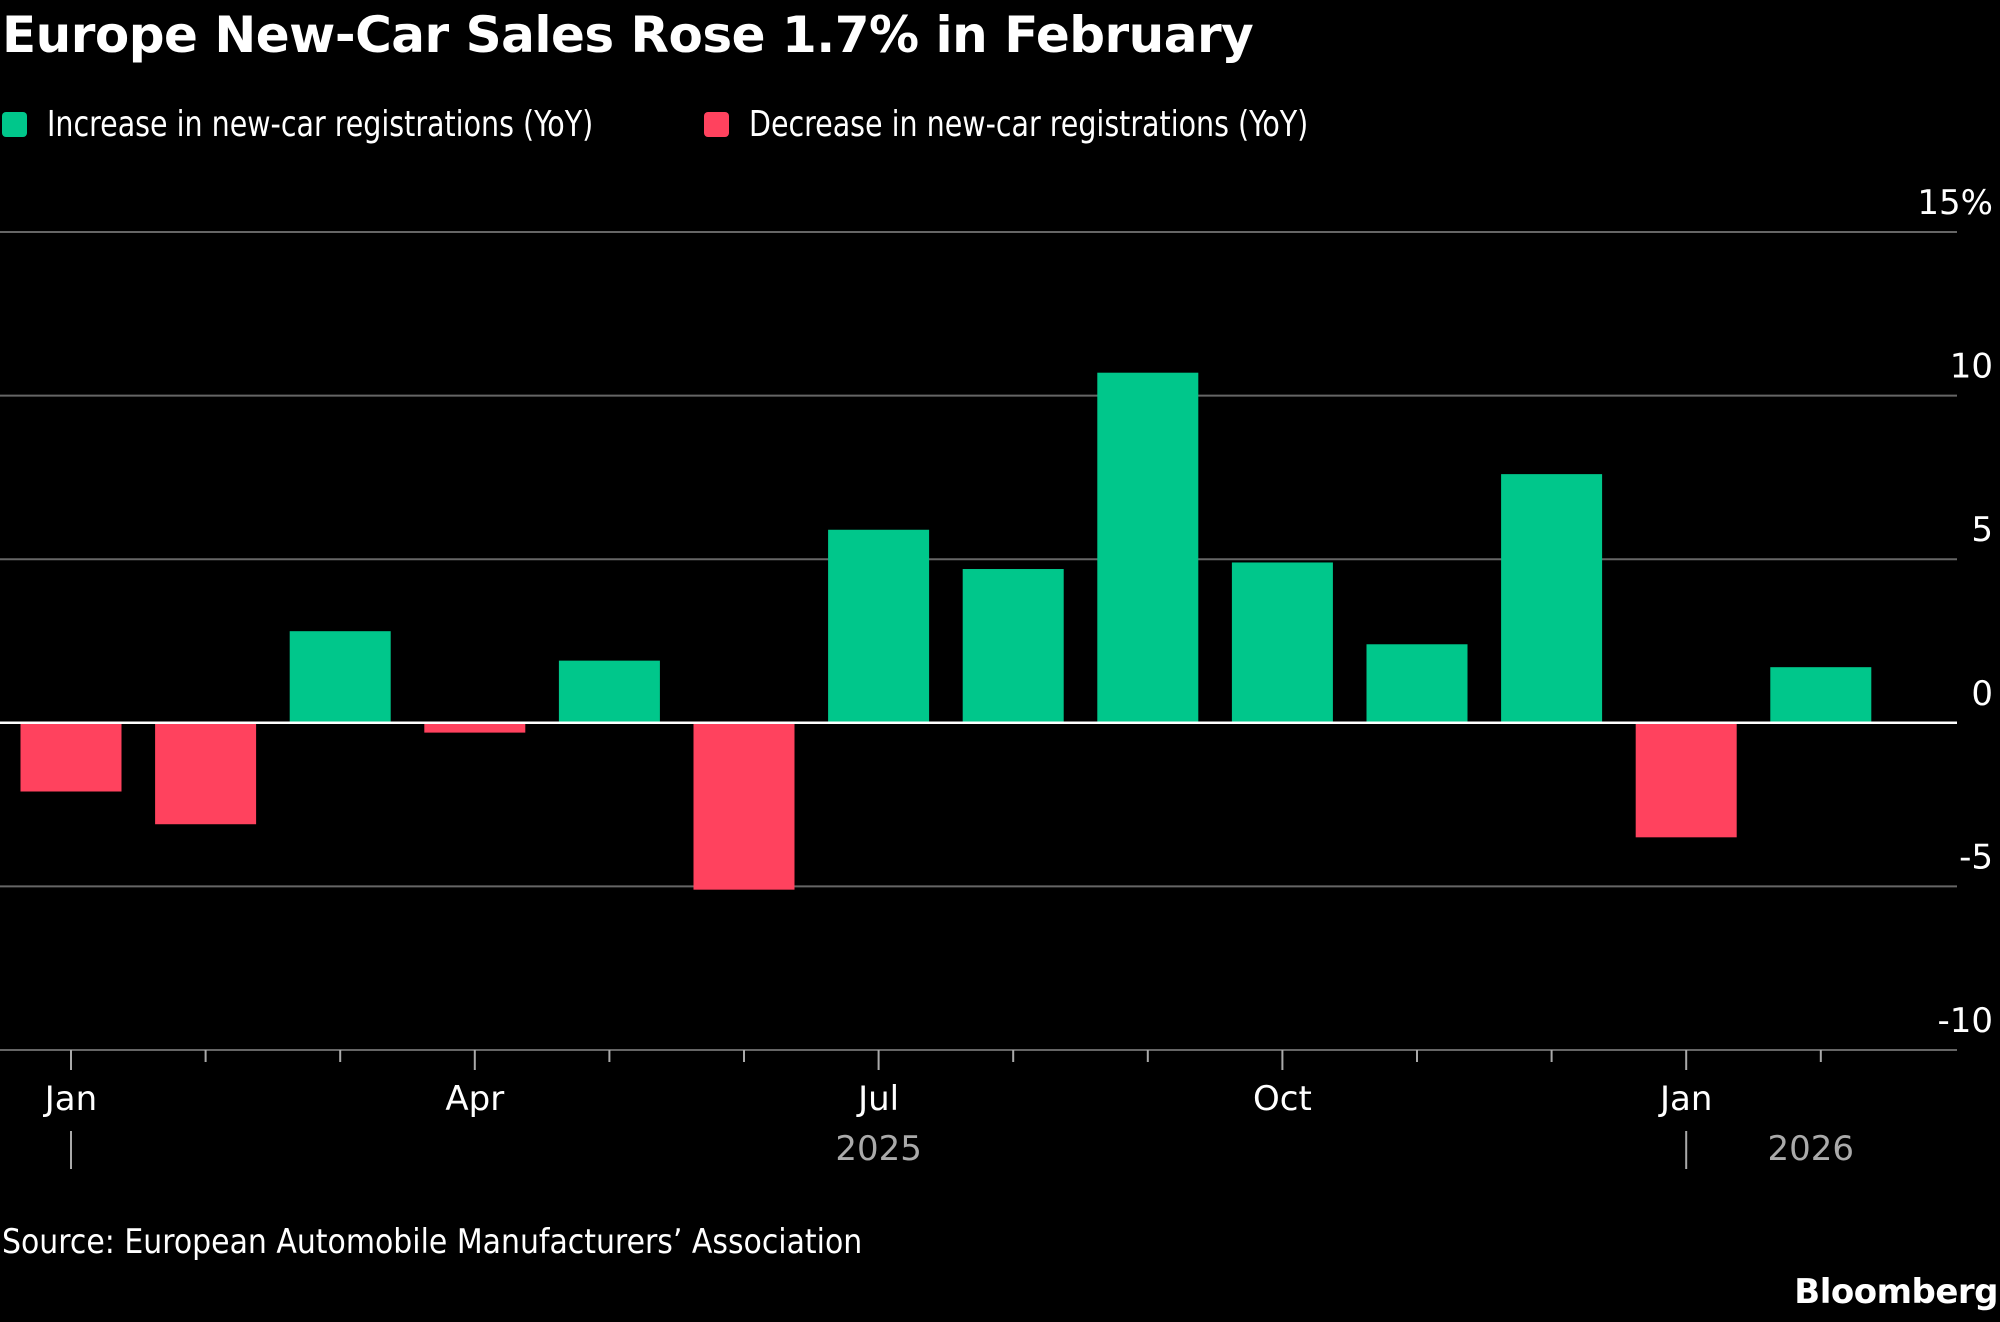 The height and width of the screenshot is (1322, 2000). I want to click on y-tick-label: 0, so click(1982, 694).